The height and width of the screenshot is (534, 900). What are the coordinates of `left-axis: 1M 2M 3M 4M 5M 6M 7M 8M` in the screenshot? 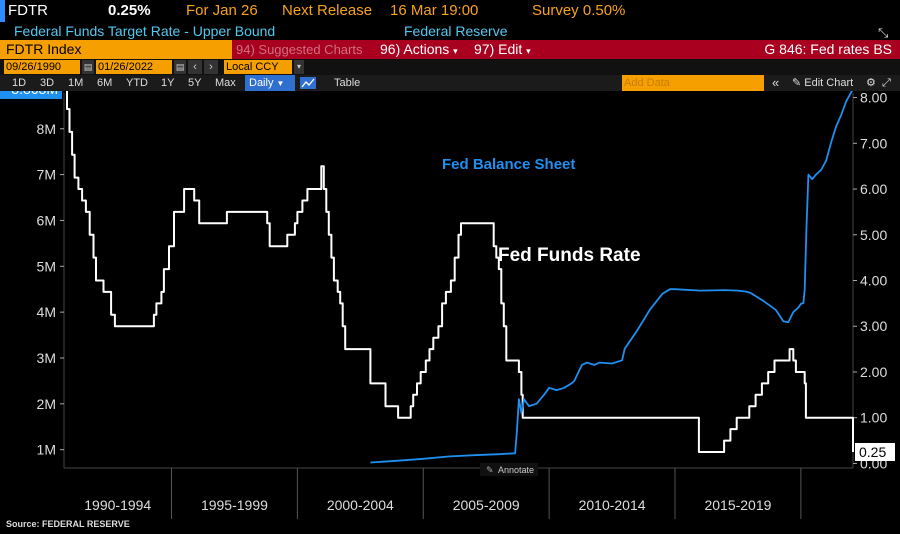 It's located at (50, 289).